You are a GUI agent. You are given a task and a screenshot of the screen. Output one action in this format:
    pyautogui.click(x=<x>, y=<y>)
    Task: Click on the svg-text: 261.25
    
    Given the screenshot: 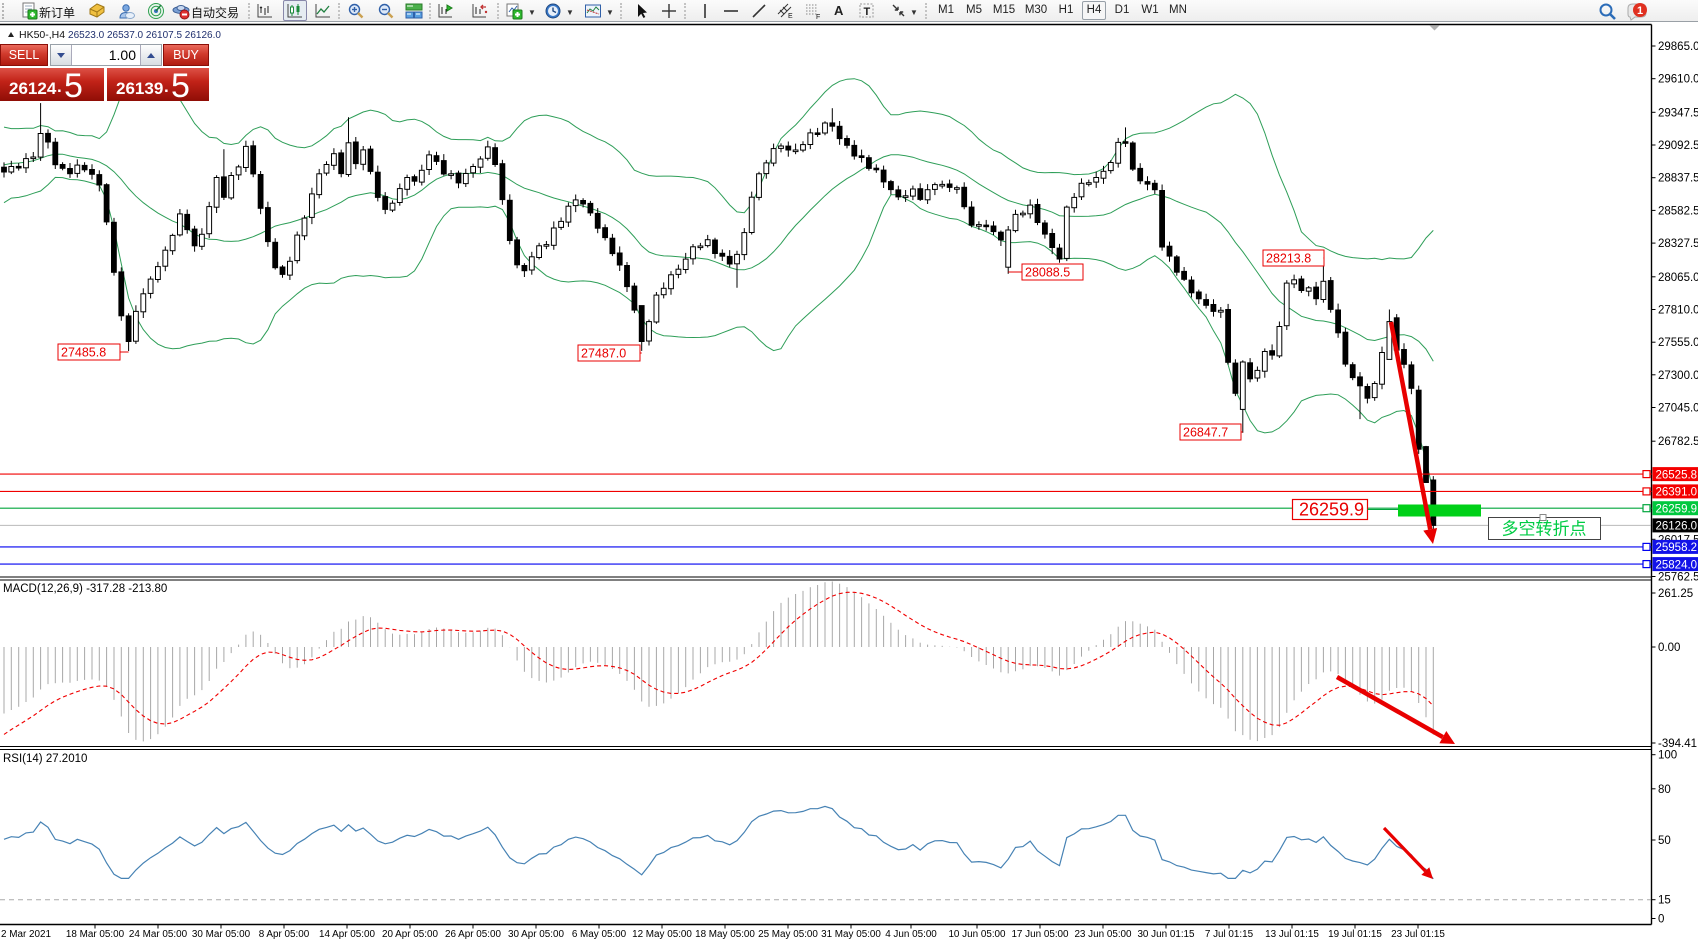 What is the action you would take?
    pyautogui.click(x=1675, y=594)
    